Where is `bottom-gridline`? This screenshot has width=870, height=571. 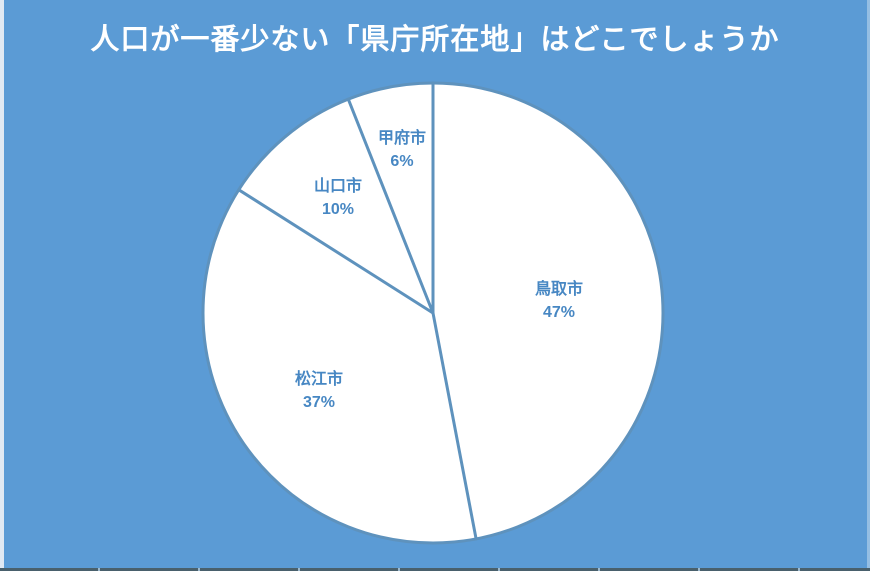 bottom-gridline is located at coordinates (435, 569).